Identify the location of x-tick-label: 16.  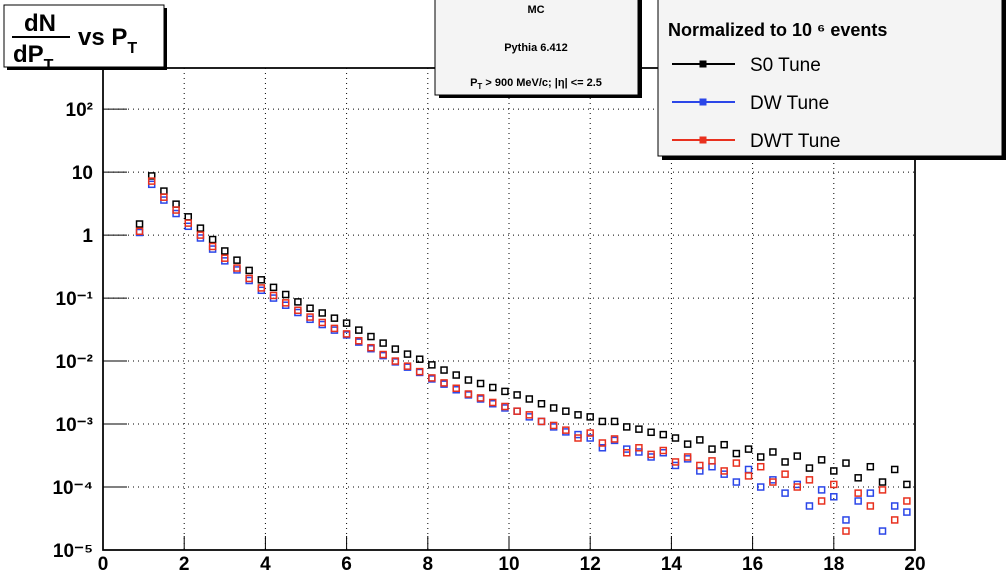
(752, 564).